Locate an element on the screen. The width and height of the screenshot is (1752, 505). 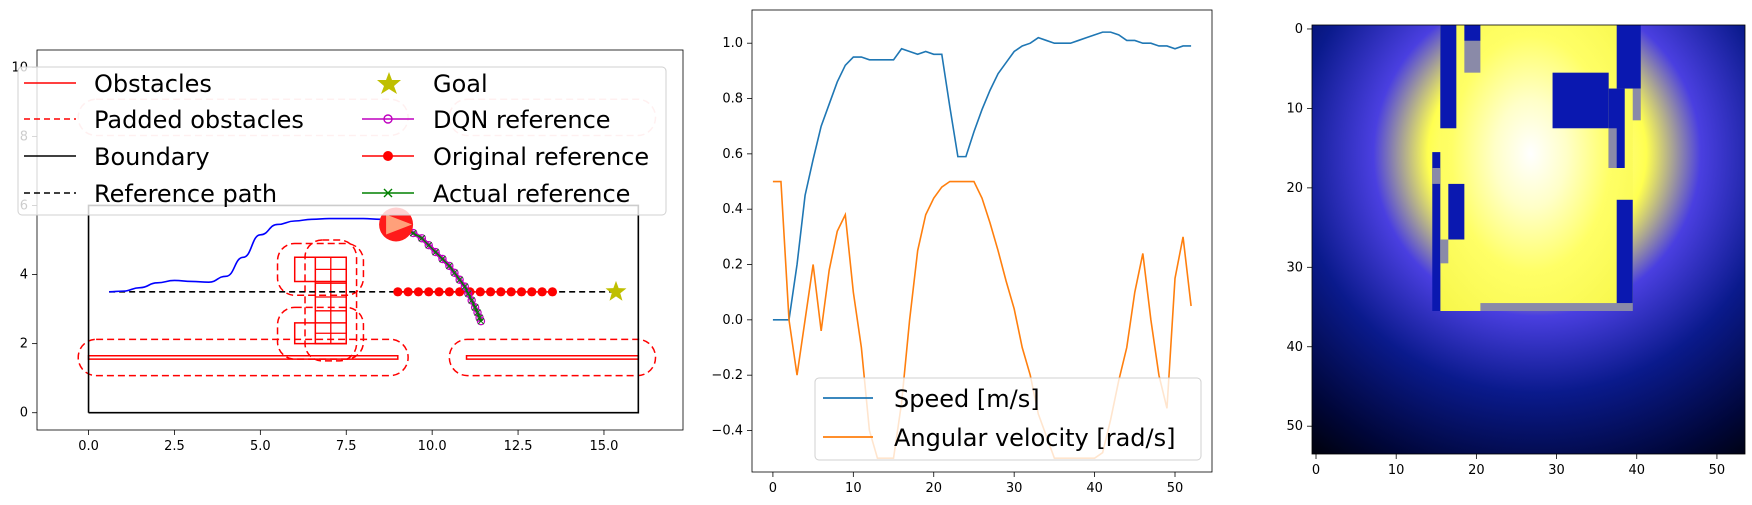
angular-velocity-series-line is located at coordinates (982, 319).